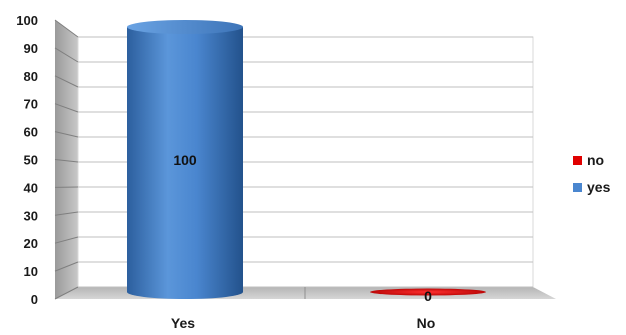 This screenshot has height=335, width=626. I want to click on legend-label-no: no, so click(595, 160).